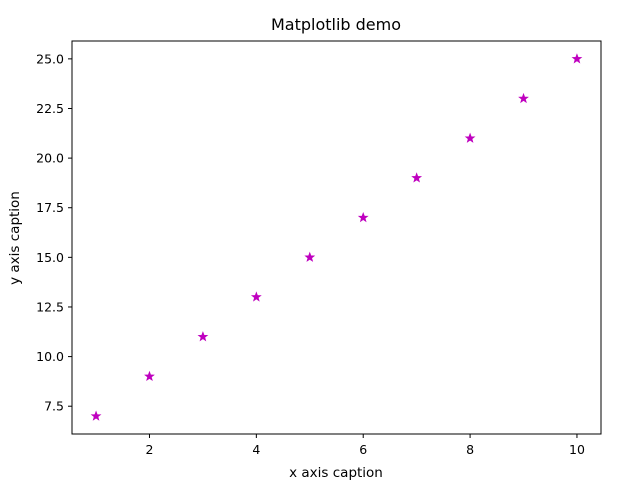  What do you see at coordinates (50, 306) in the screenshot?
I see `y-tick-label: 12.5` at bounding box center [50, 306].